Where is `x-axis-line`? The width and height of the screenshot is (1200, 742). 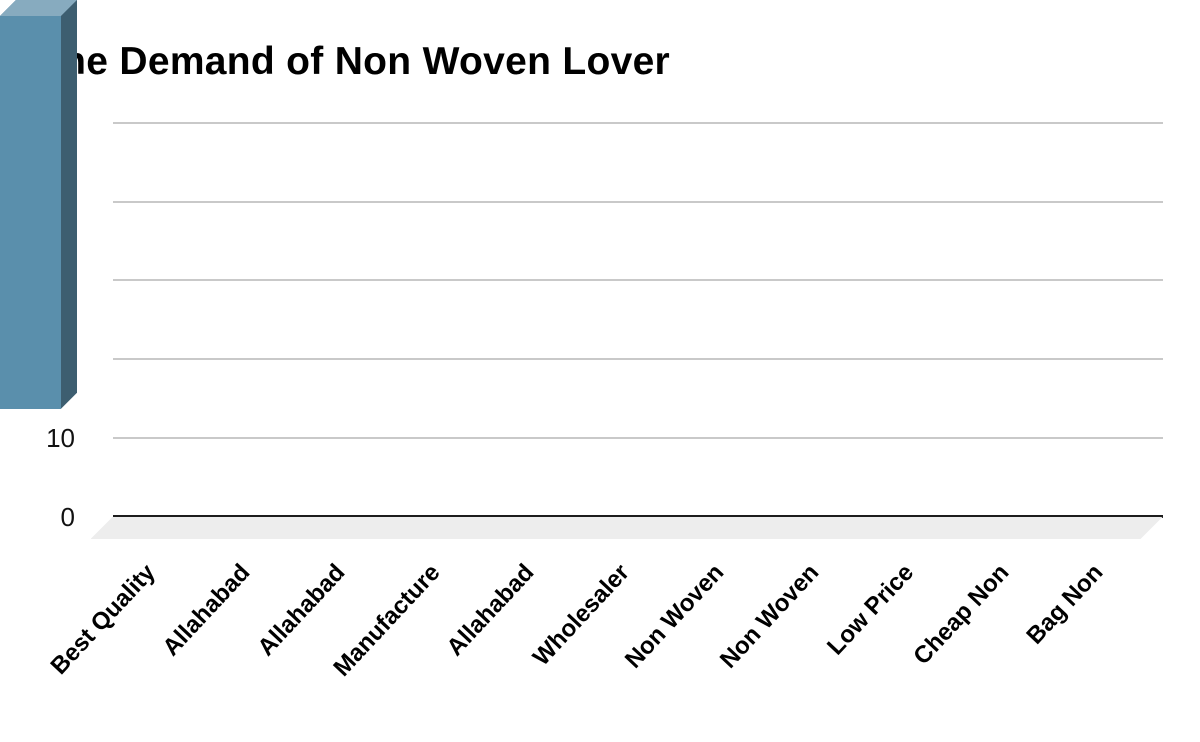
x-axis-line is located at coordinates (638, 516).